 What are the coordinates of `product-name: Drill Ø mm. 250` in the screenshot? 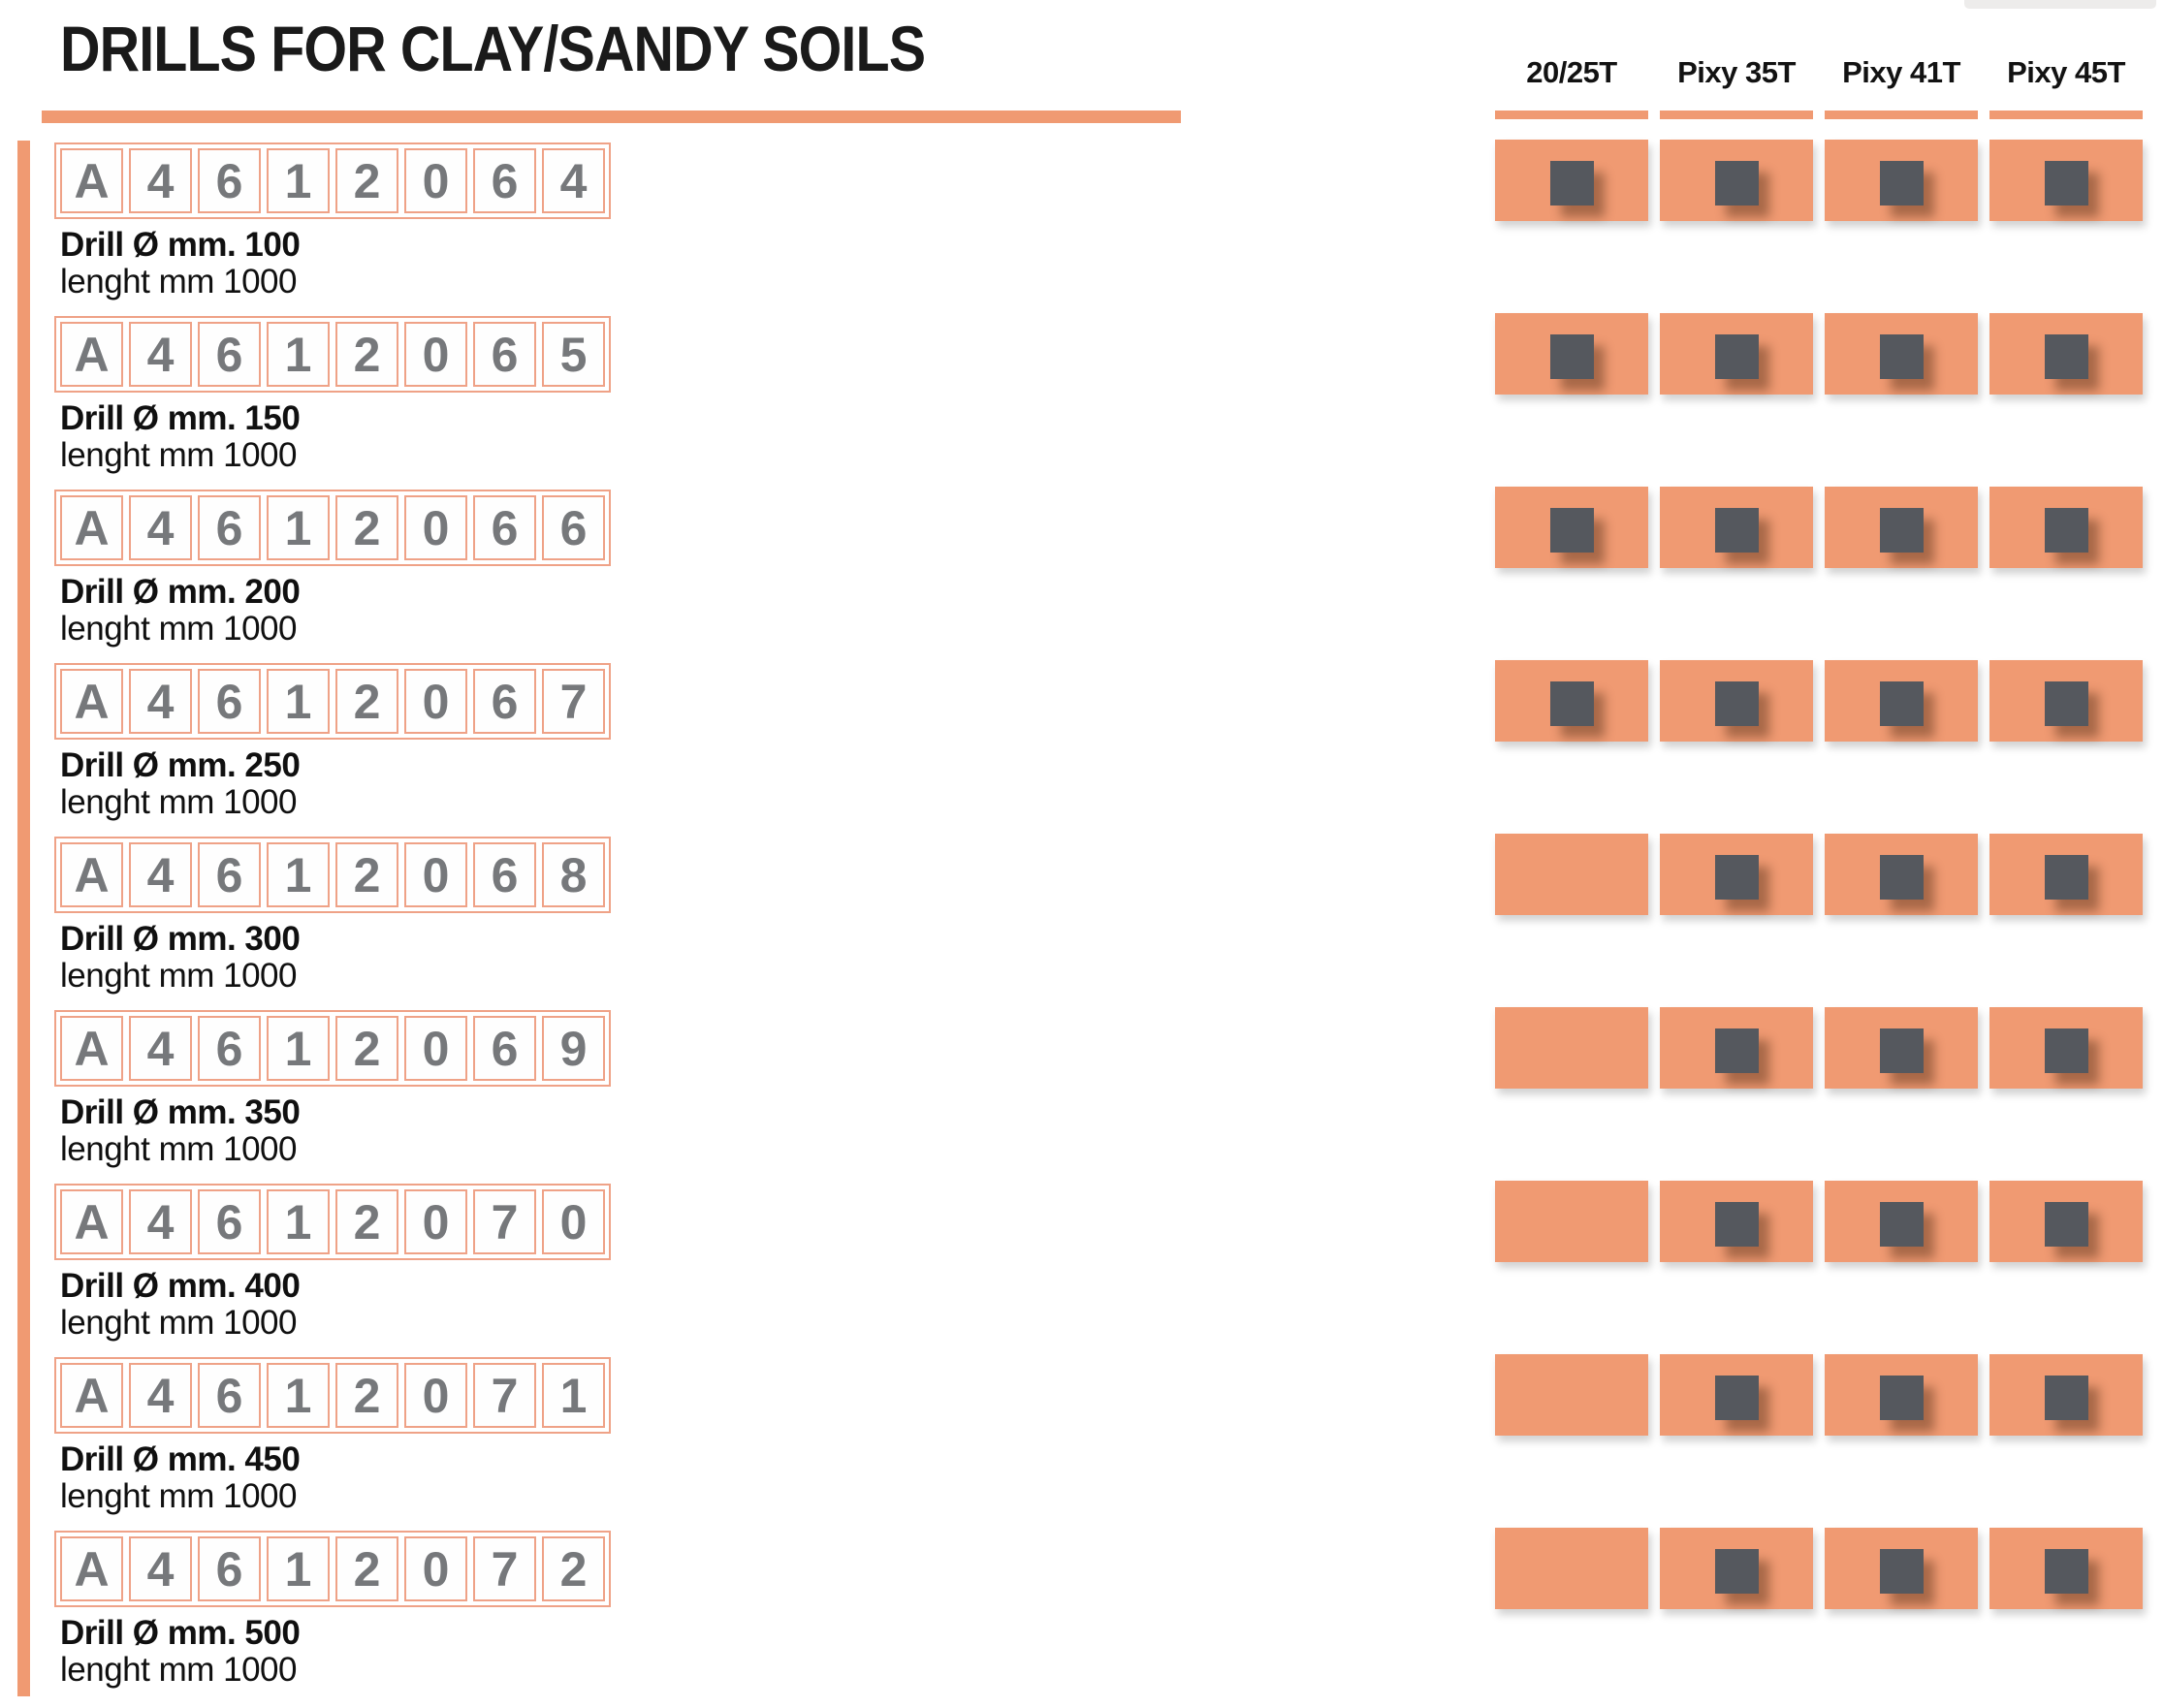 It's located at (180, 765).